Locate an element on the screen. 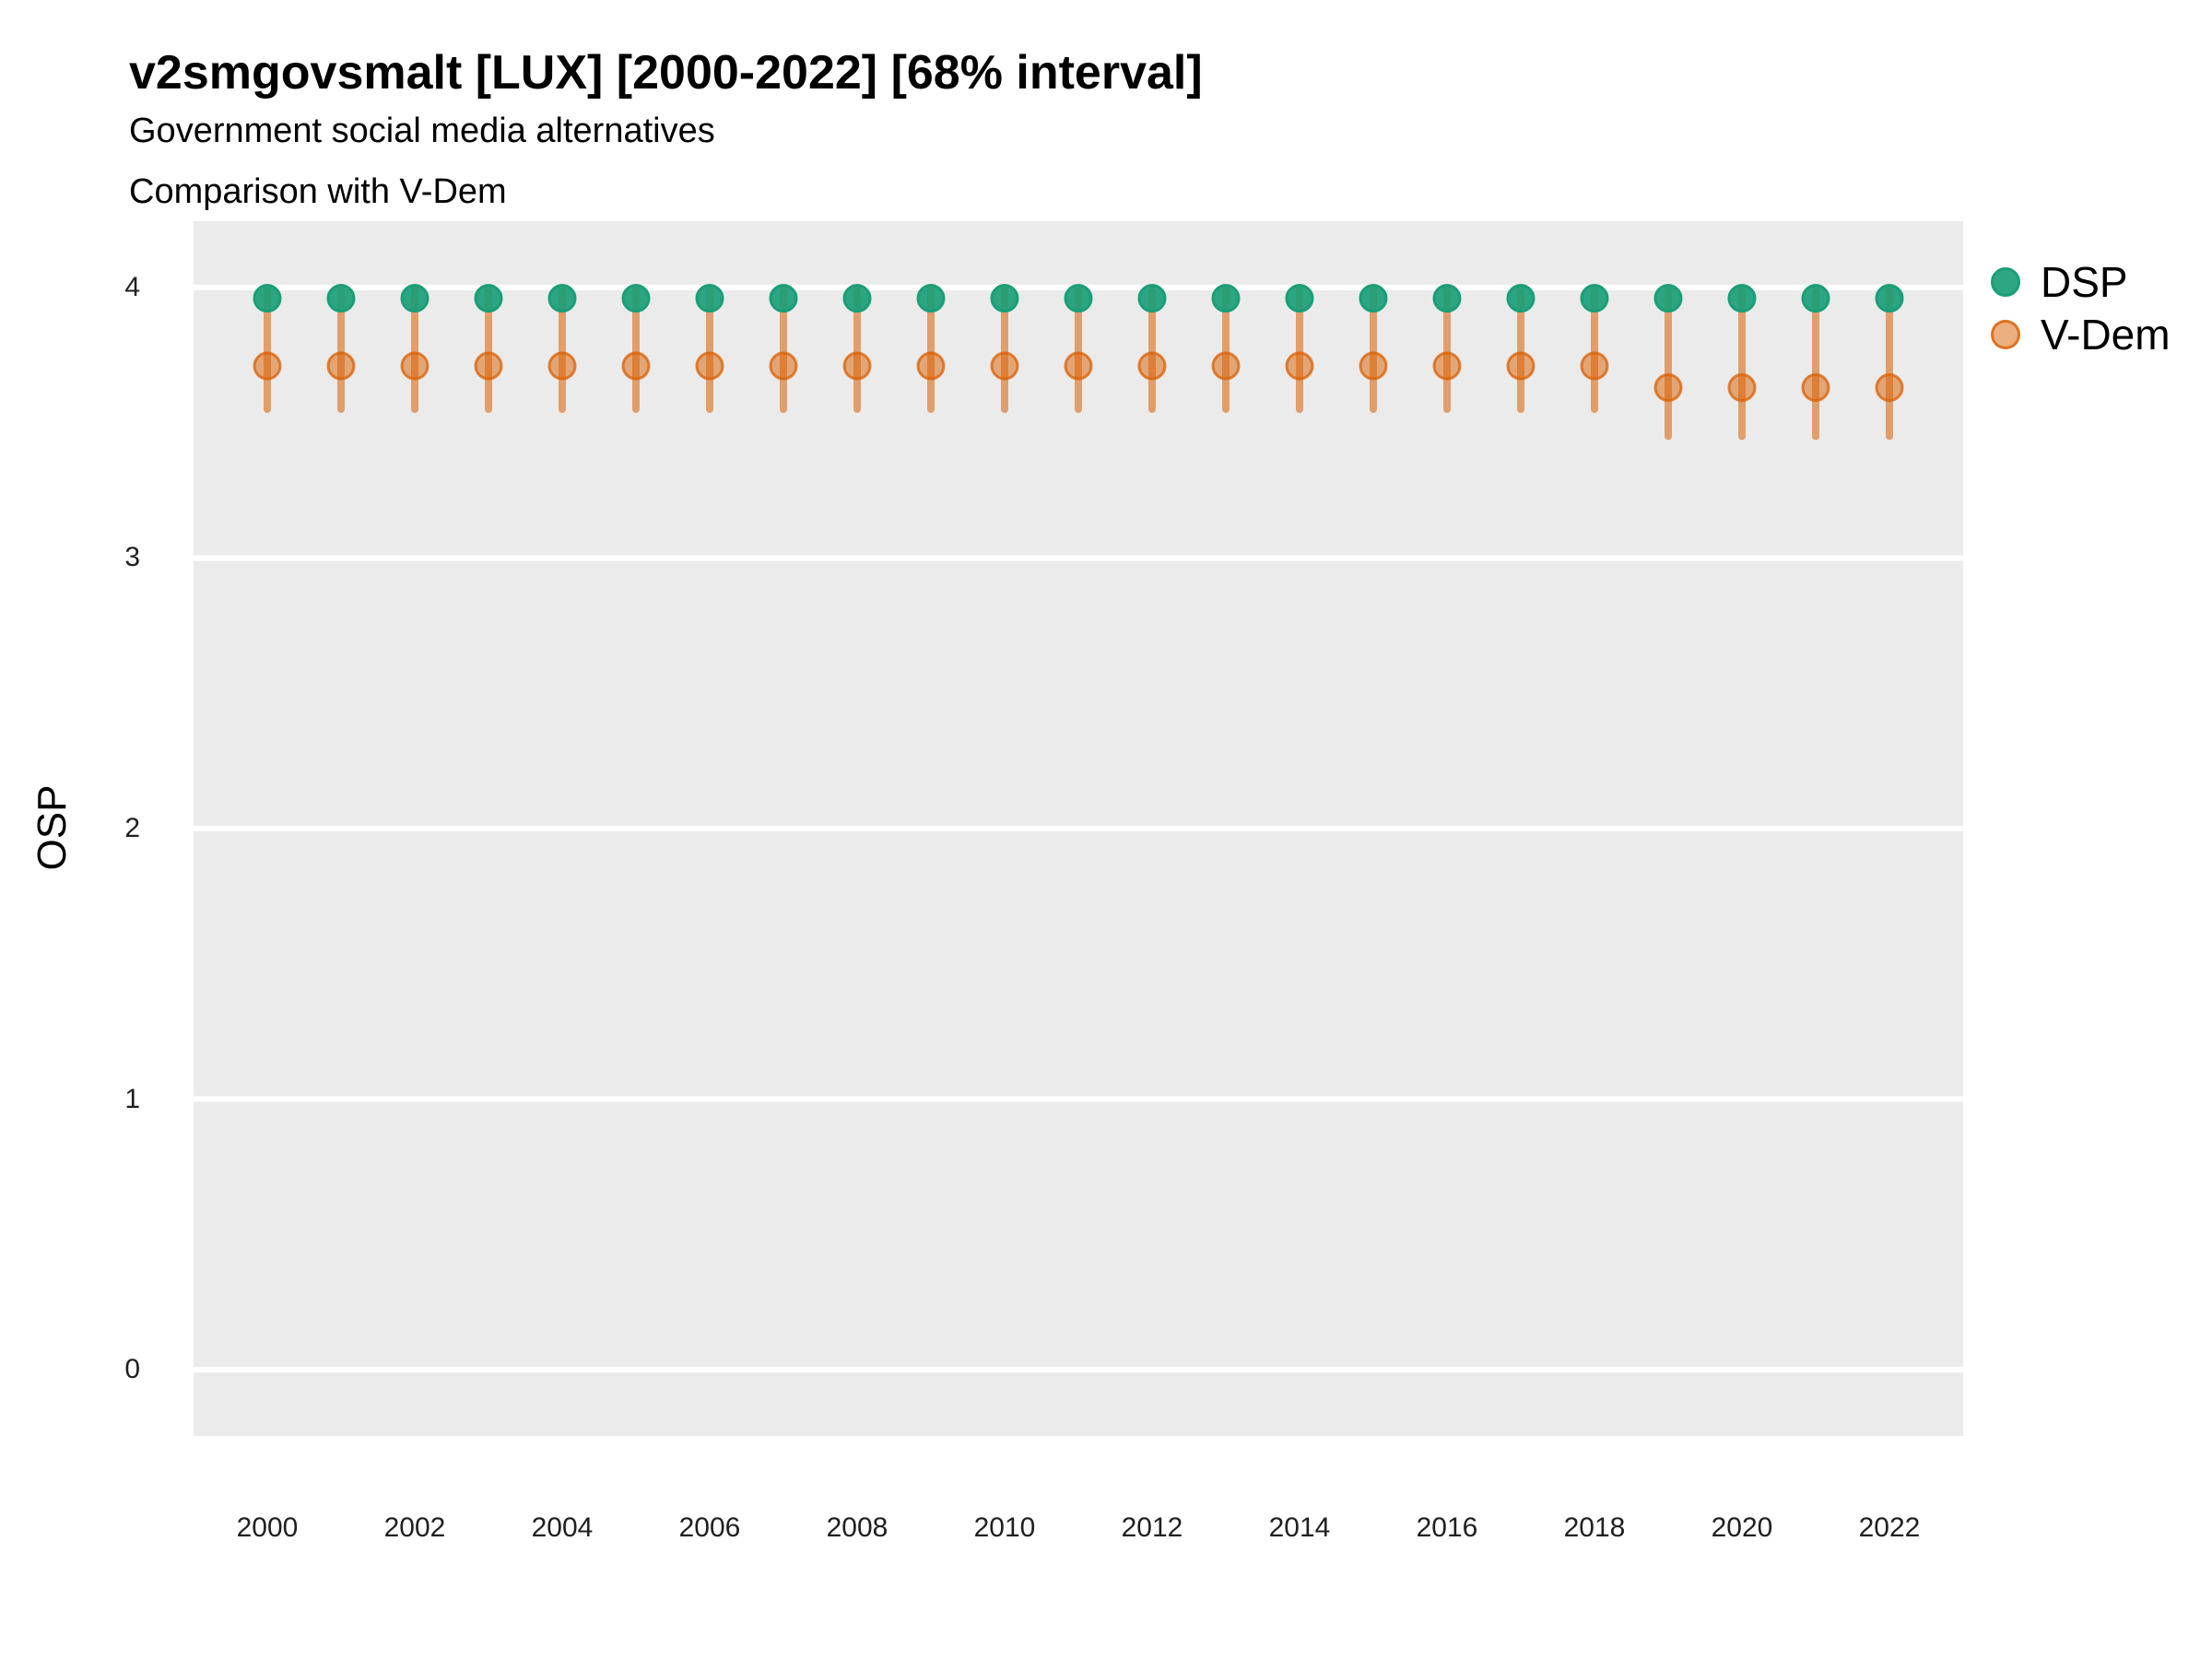 The height and width of the screenshot is (1659, 2212). vdem-point-2015 is located at coordinates (1373, 366).